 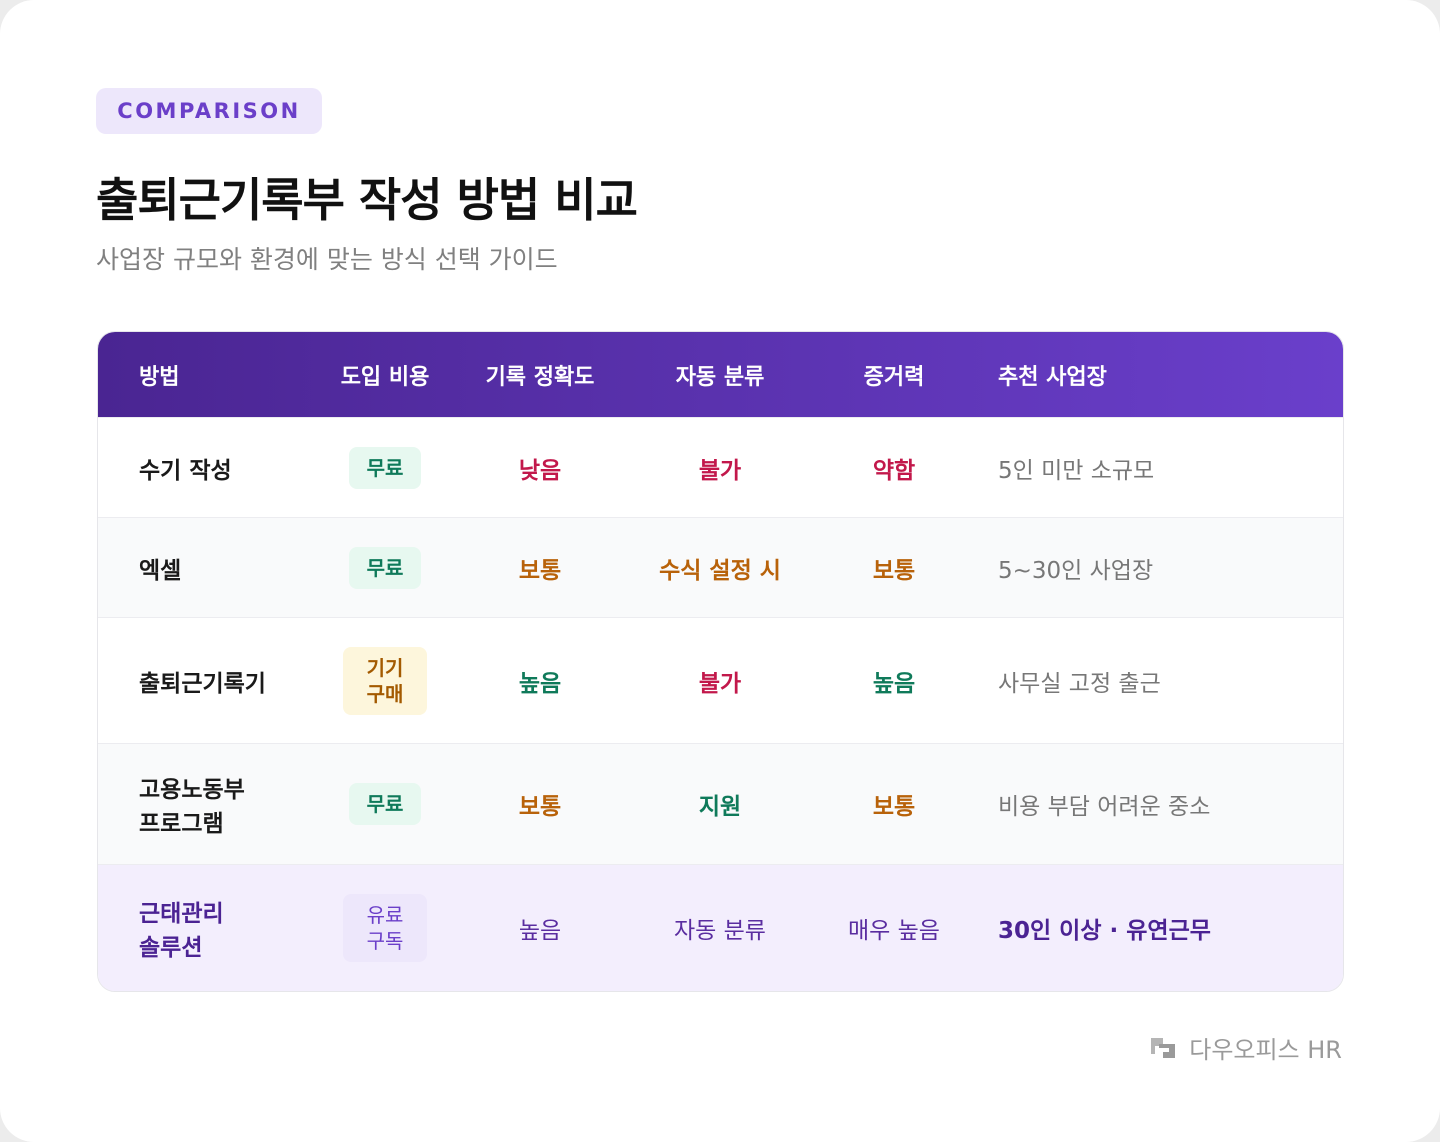 I want to click on cell: 5인 미만 소규모, so click(x=1076, y=470).